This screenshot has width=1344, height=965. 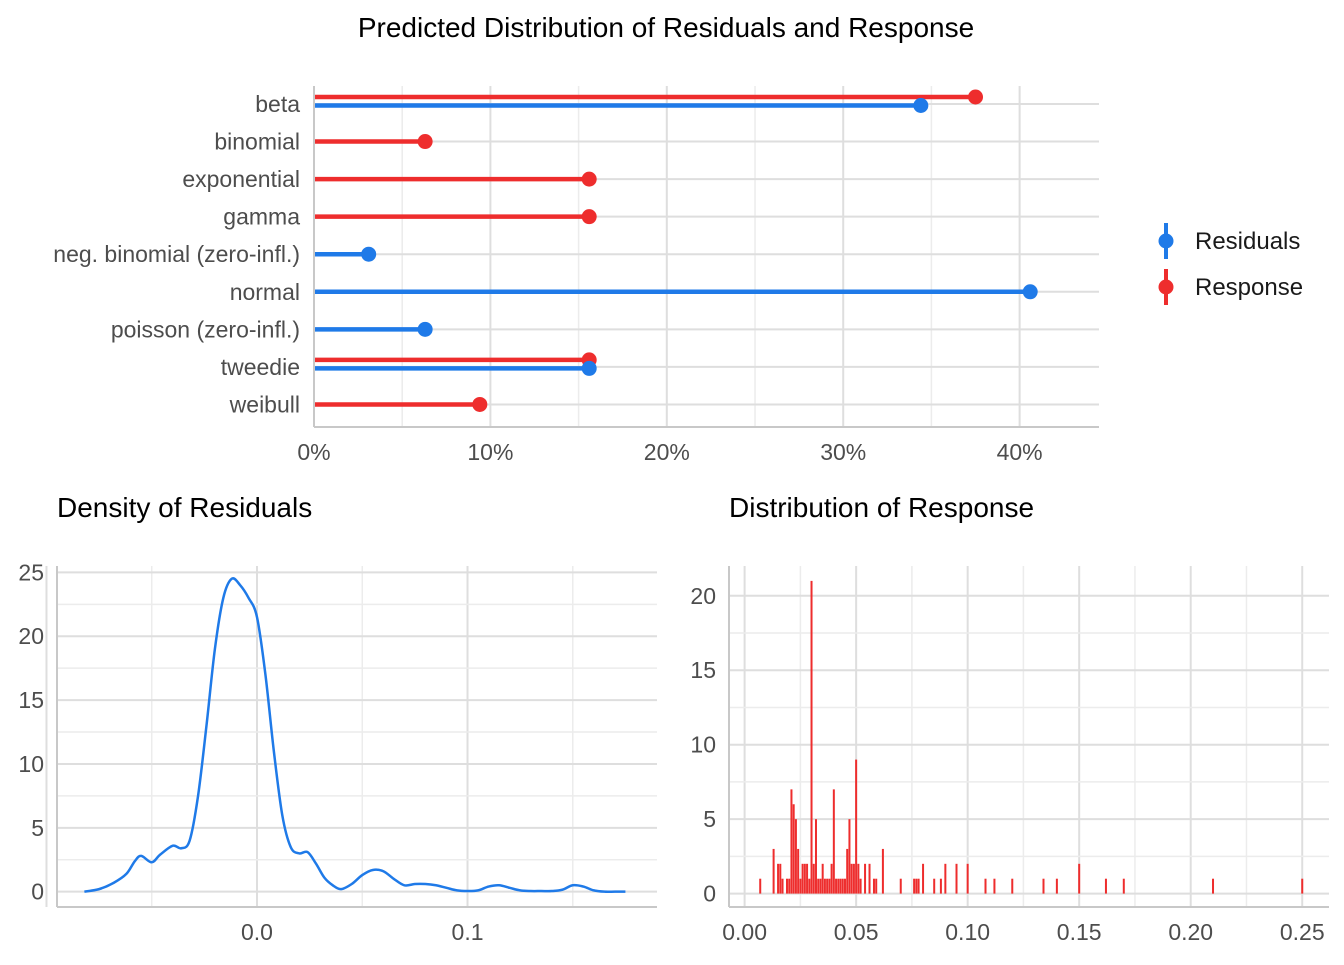 I want to click on y-tick-label-response-1: 5, so click(x=709, y=819).